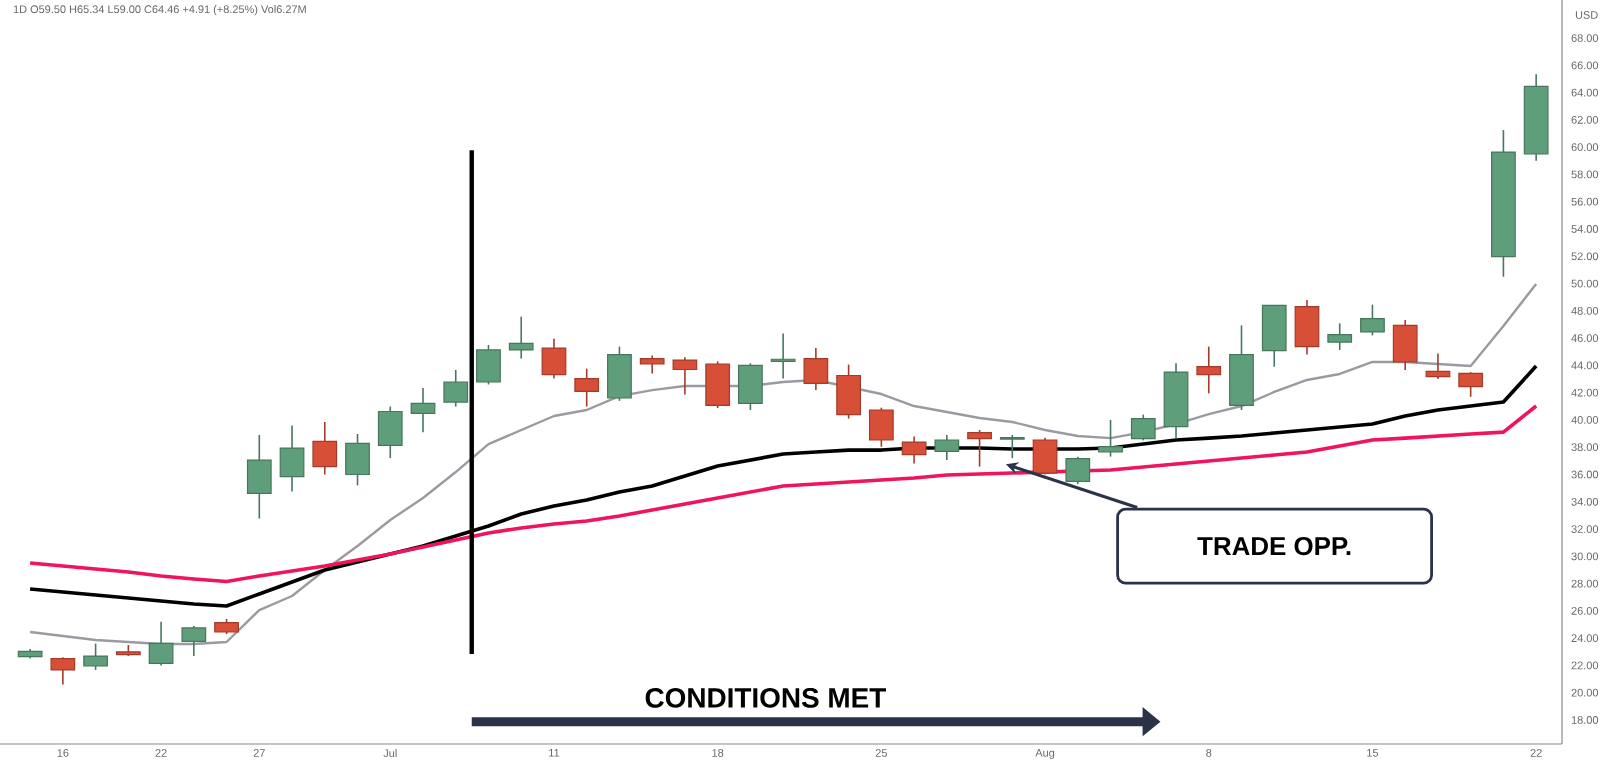 The image size is (1602, 764). What do you see at coordinates (1274, 546) in the screenshot?
I see `annotation: TRADE OPP.` at bounding box center [1274, 546].